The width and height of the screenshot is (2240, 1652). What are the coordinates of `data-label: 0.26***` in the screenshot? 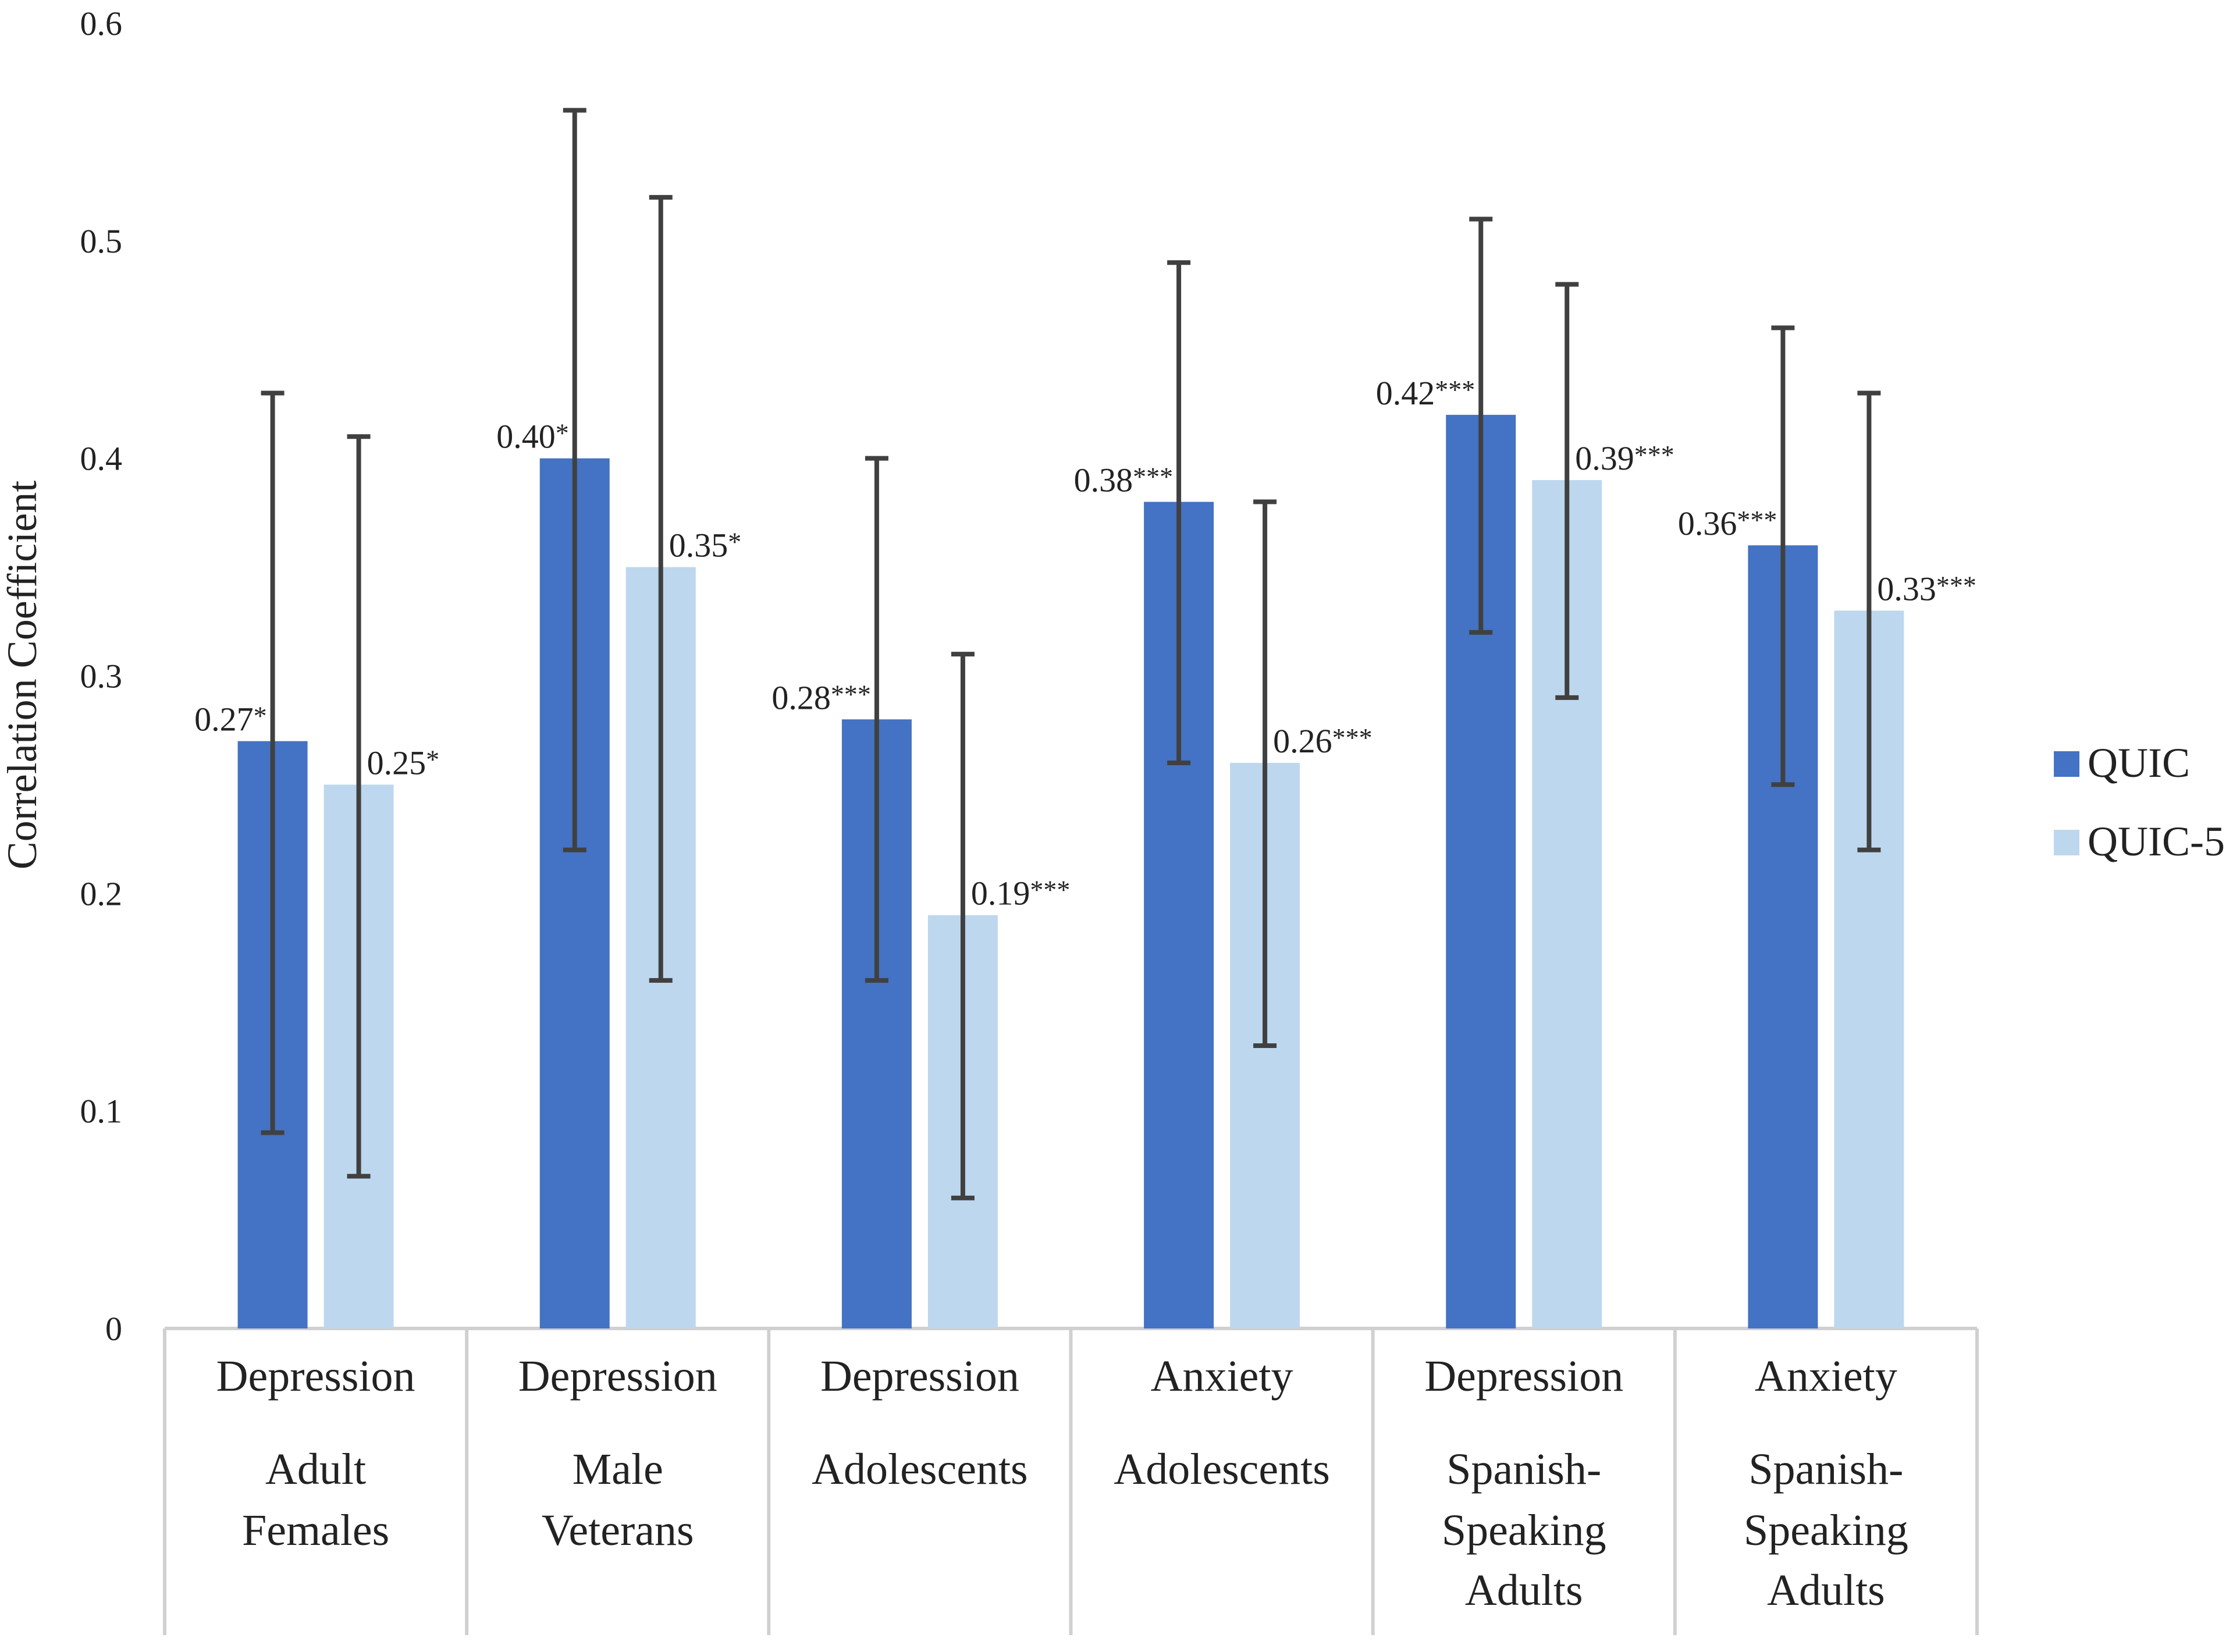 It's located at (1323, 741).